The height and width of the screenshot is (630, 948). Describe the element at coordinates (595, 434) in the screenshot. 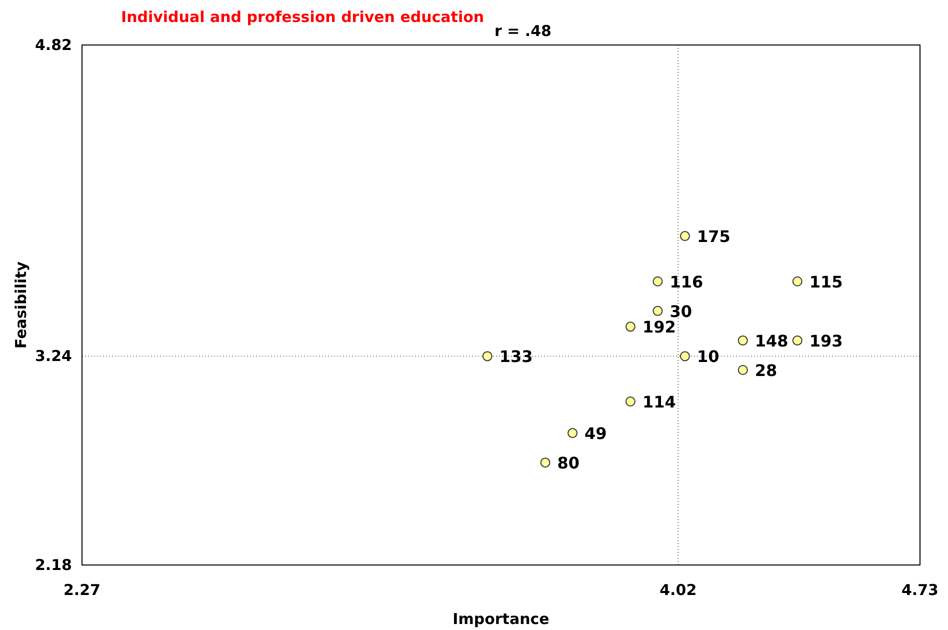

I see `annotation: 49` at that location.